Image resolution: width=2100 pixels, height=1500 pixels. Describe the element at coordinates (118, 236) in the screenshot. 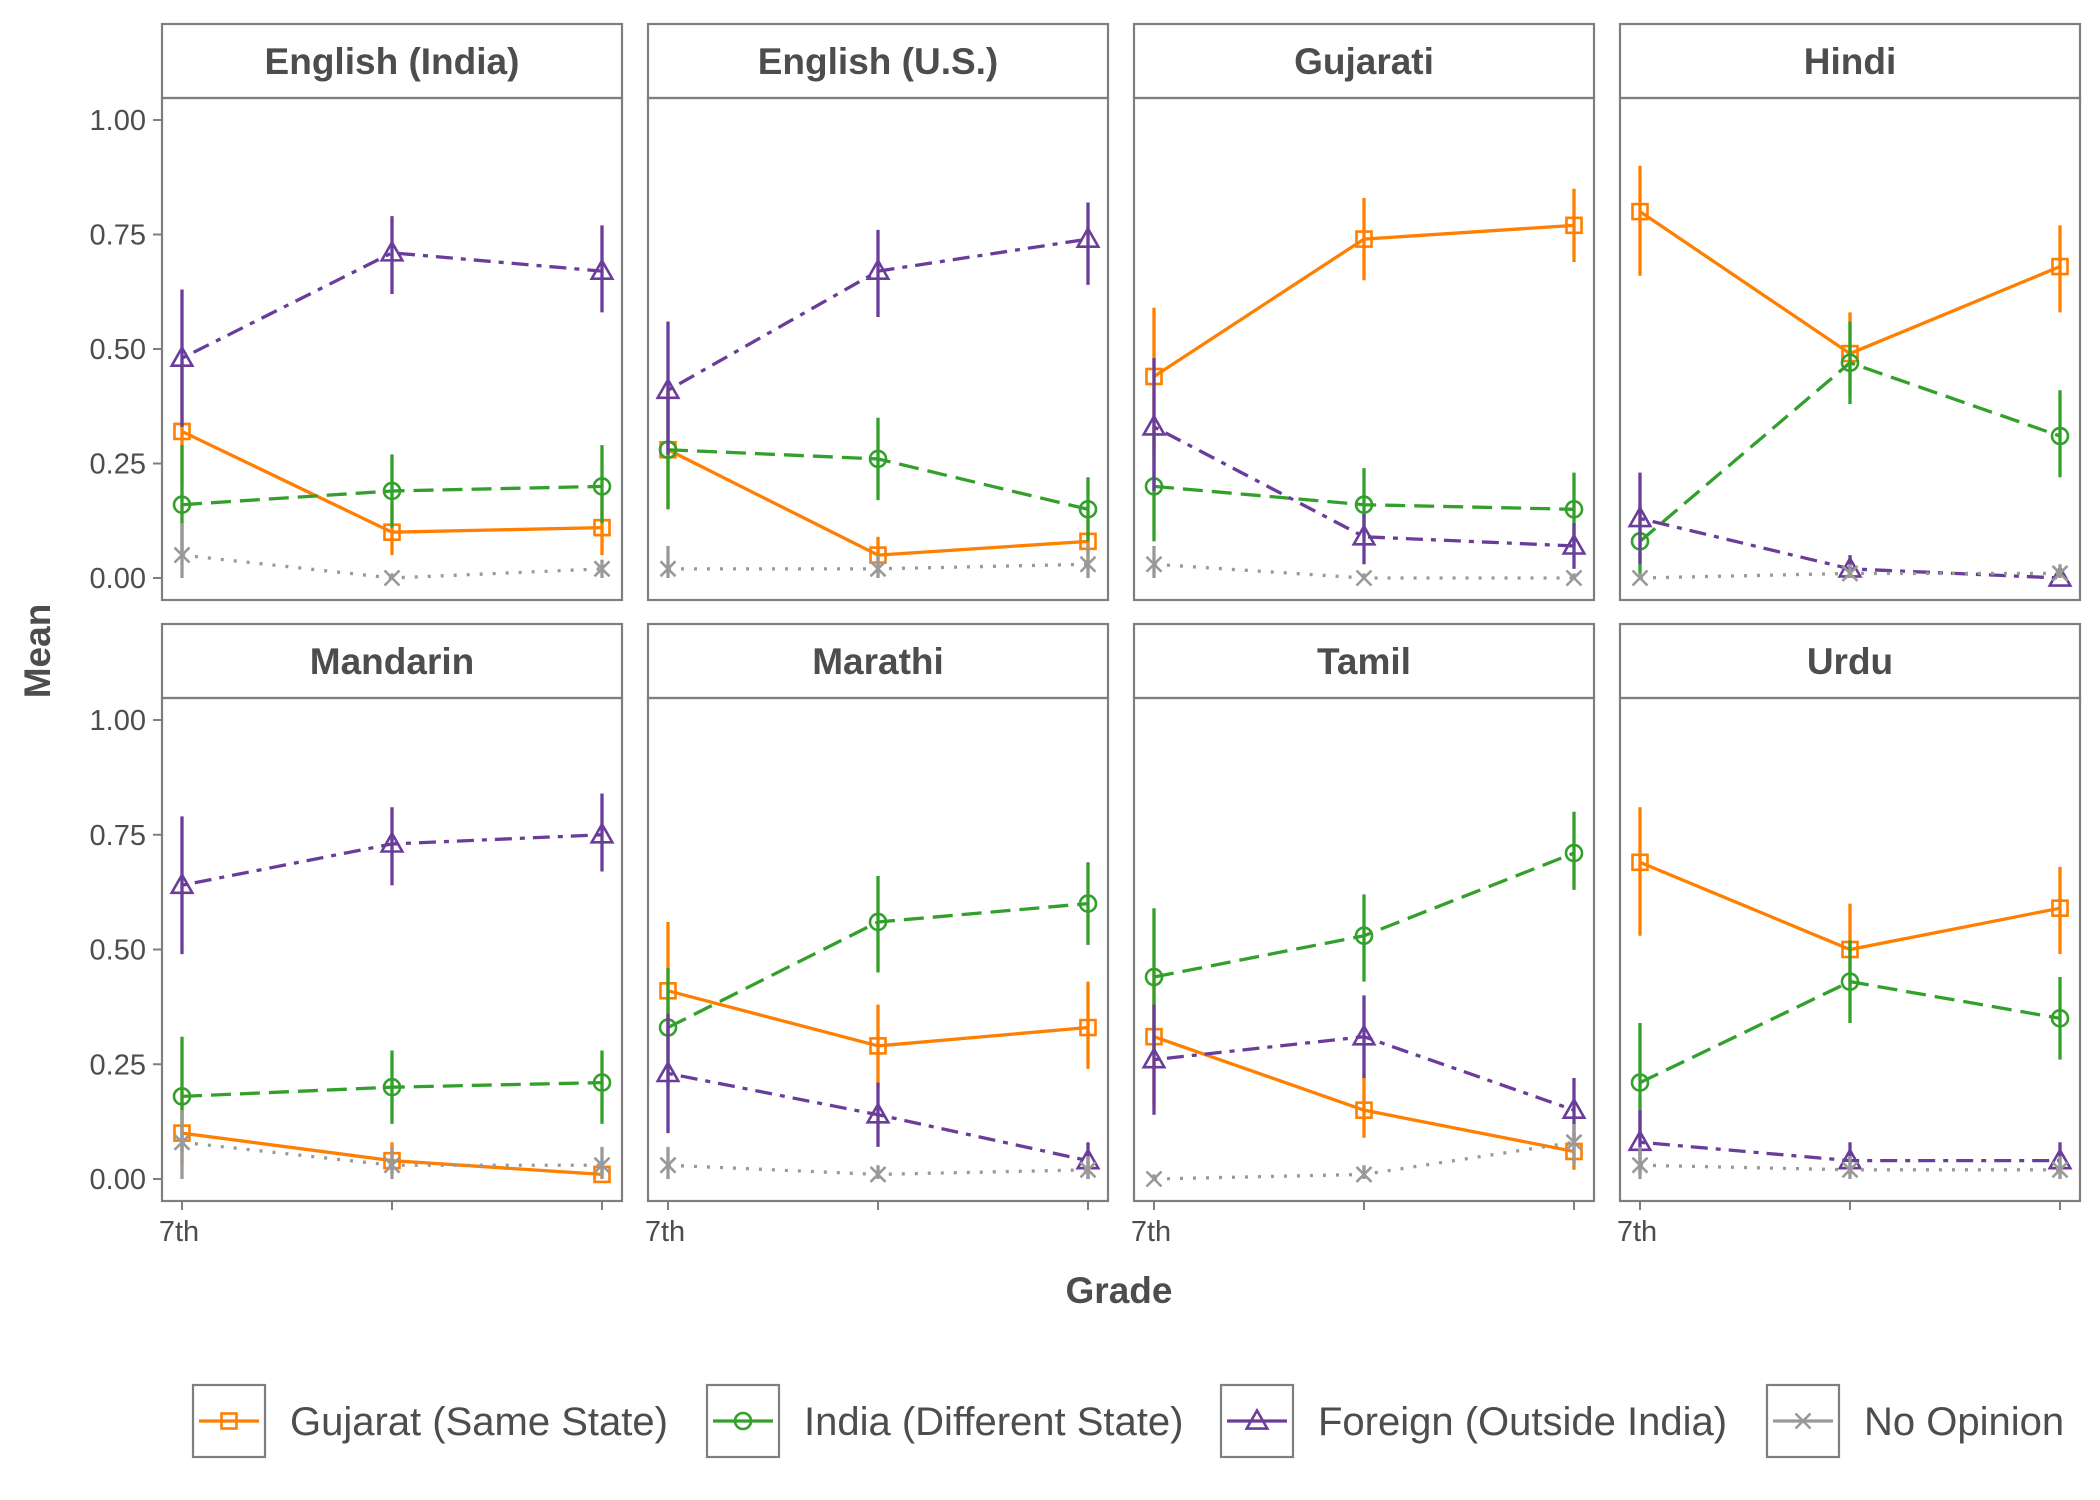

I see `y-tick-label: 0.75` at that location.